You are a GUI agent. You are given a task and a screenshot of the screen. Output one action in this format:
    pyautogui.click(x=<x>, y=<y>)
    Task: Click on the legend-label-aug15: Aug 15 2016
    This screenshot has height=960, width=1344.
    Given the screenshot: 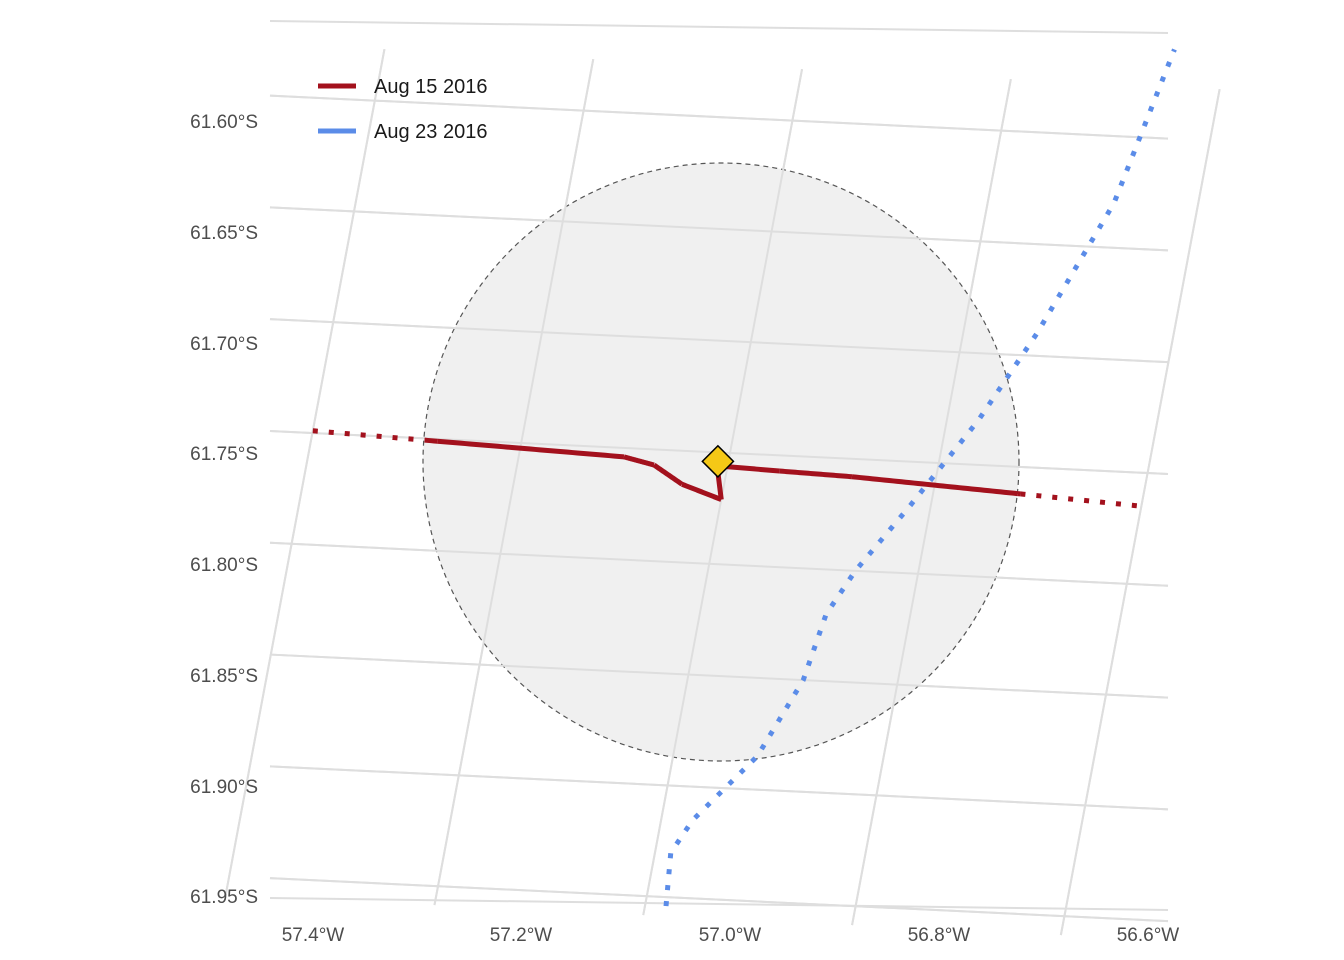 What is the action you would take?
    pyautogui.click(x=430, y=87)
    